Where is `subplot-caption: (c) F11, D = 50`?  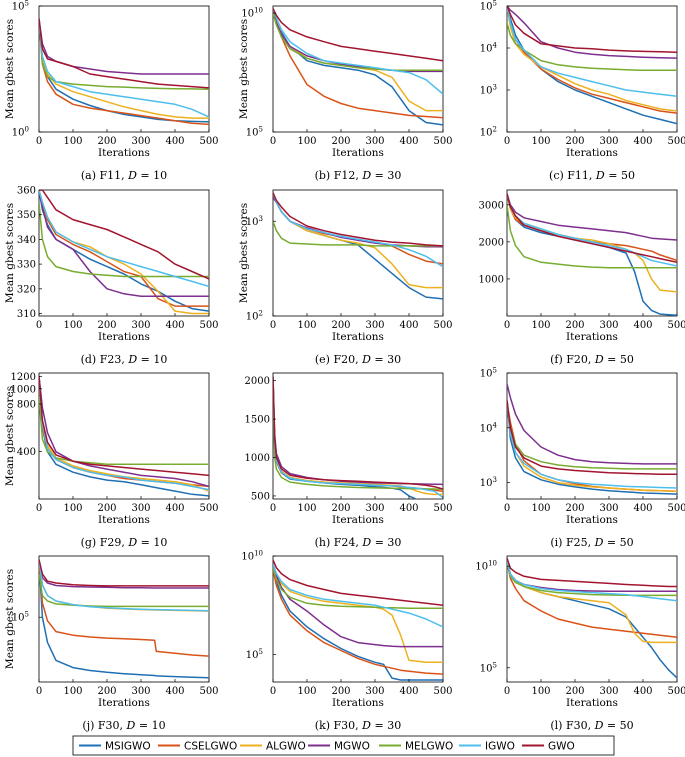
subplot-caption: (c) F11, D = 50 is located at coordinates (592, 175).